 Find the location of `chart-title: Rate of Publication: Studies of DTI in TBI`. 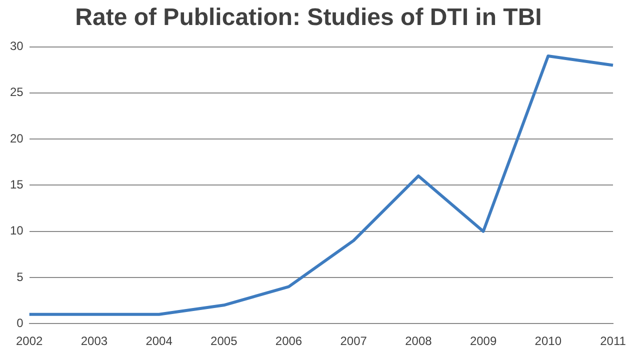

chart-title: Rate of Publication: Studies of DTI in TBI is located at coordinates (308, 18).